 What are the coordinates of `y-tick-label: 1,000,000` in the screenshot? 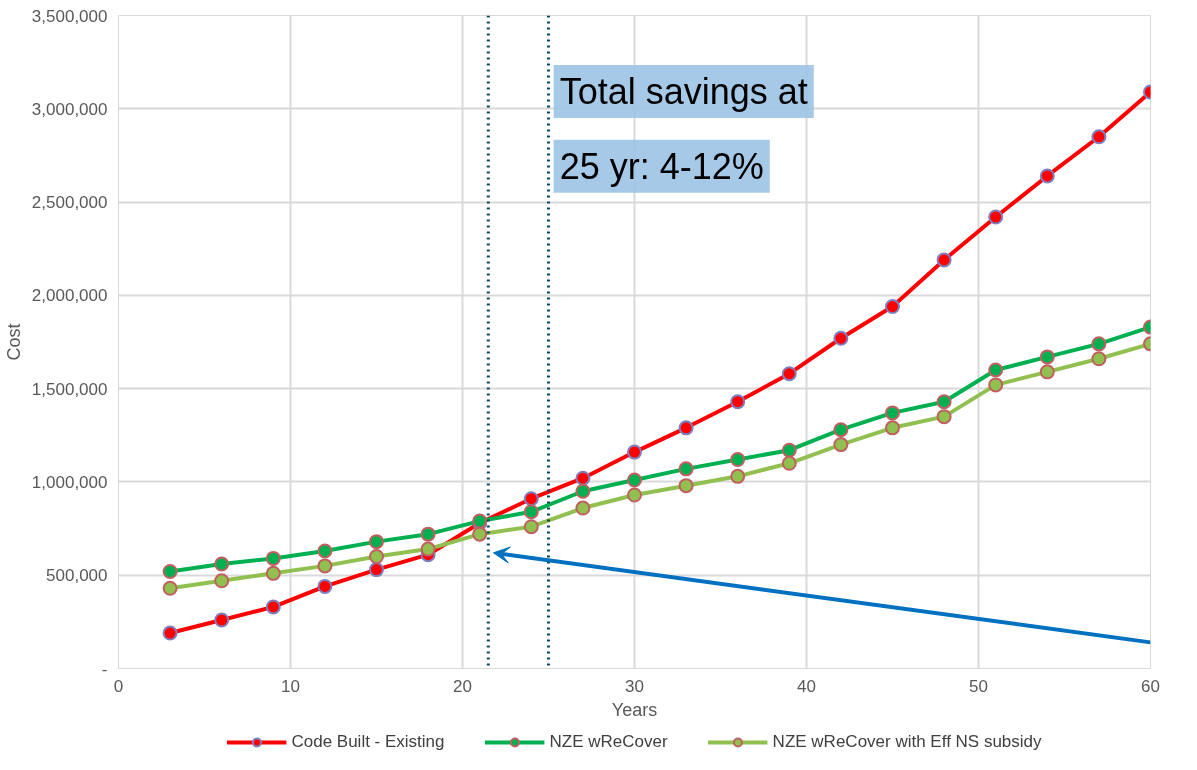 It's located at (69, 482).